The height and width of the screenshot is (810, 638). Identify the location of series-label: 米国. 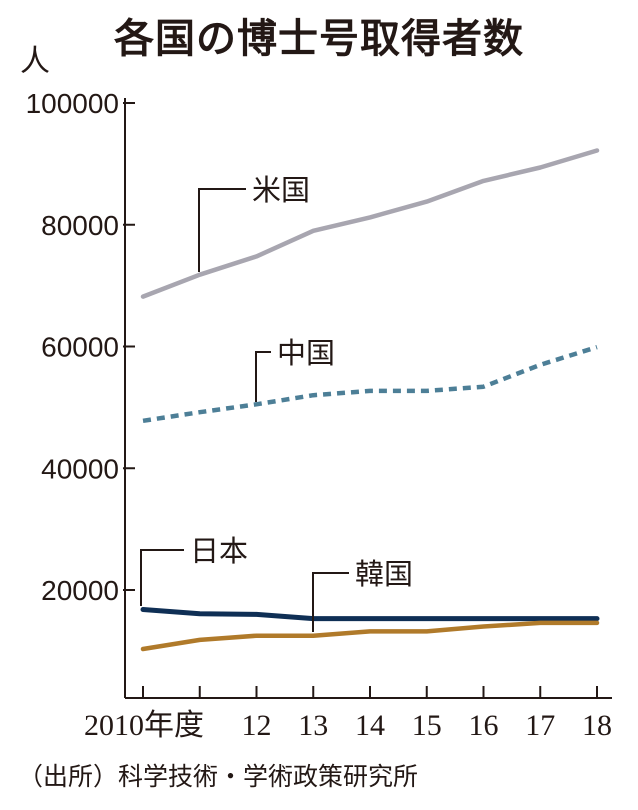
(281, 190).